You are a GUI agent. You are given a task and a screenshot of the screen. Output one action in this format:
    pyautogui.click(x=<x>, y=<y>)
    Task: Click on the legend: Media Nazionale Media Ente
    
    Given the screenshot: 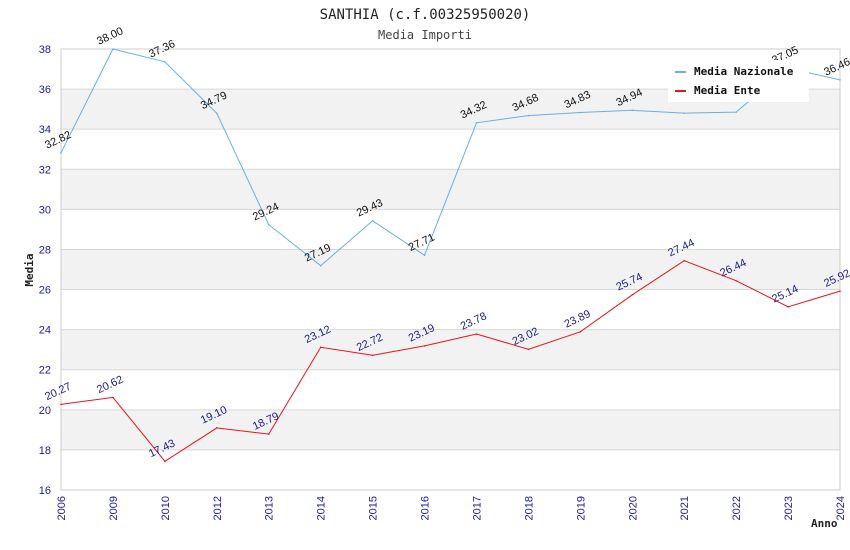 What is the action you would take?
    pyautogui.click(x=738, y=81)
    